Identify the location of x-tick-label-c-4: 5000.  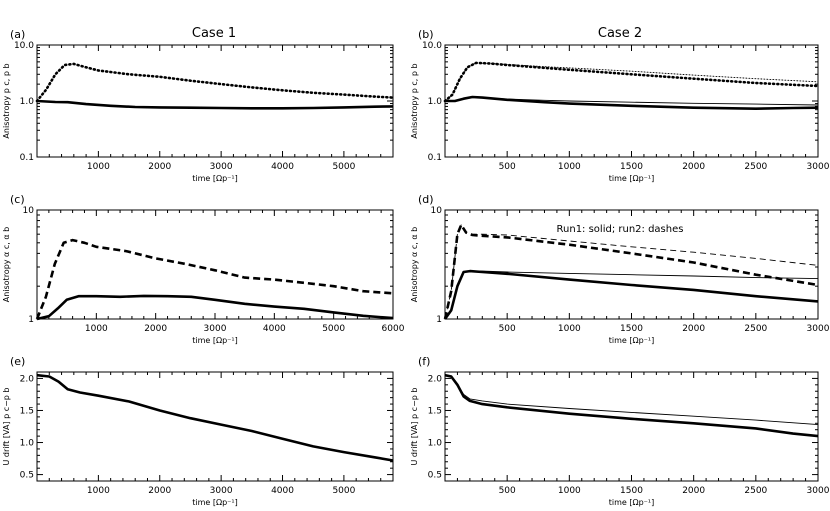
(333, 329).